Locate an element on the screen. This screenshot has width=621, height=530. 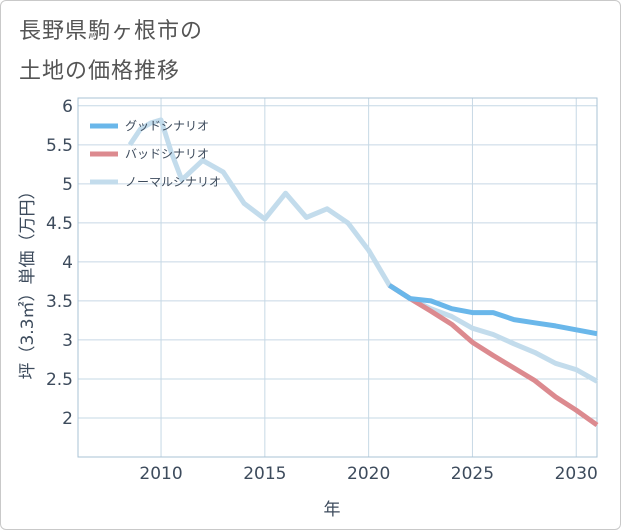
x-tick-2025: 2025 is located at coordinates (472, 474).